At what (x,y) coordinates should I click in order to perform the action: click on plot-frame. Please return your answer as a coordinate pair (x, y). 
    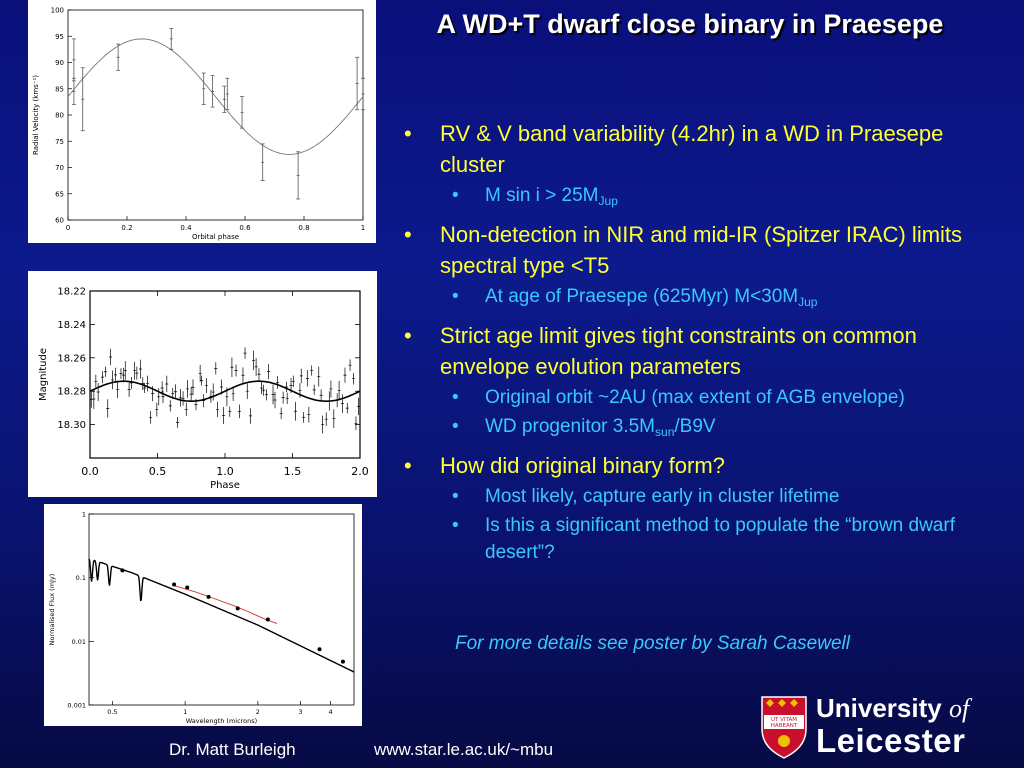
    Looking at the image, I should click on (225, 374).